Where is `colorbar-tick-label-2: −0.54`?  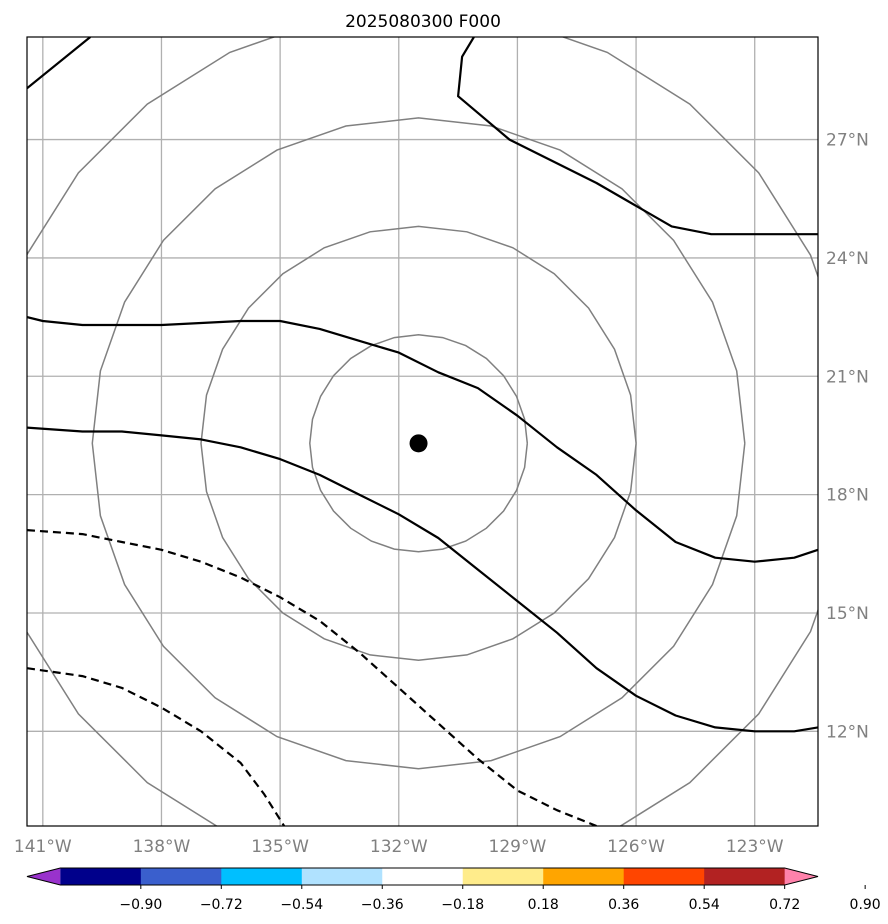
colorbar-tick-label-2: −0.54 is located at coordinates (301, 905).